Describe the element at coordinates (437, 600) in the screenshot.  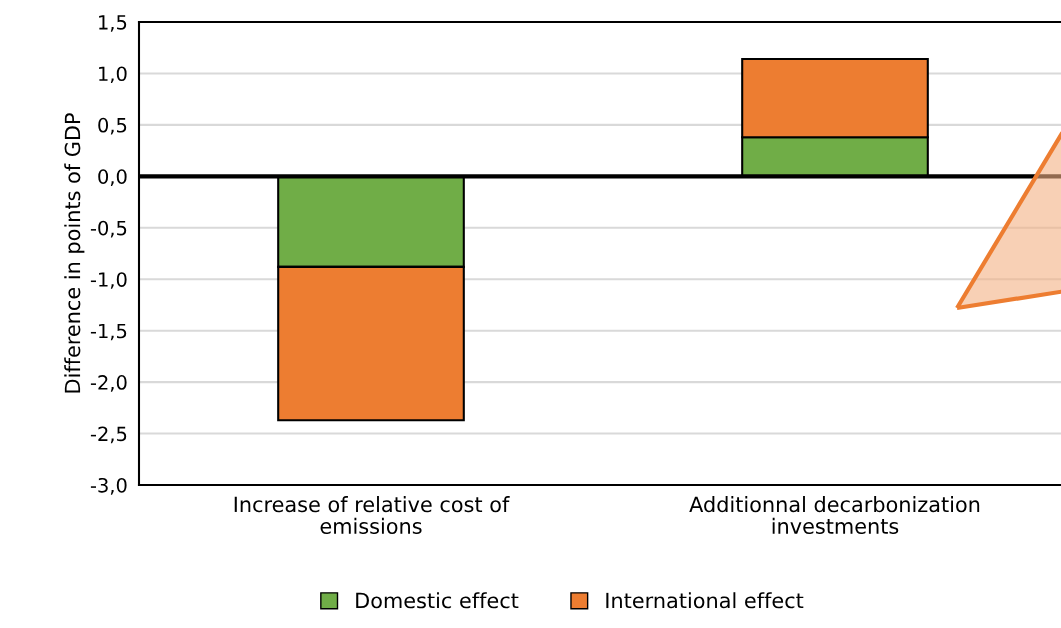
I see `legend-label: Domestic effect` at that location.